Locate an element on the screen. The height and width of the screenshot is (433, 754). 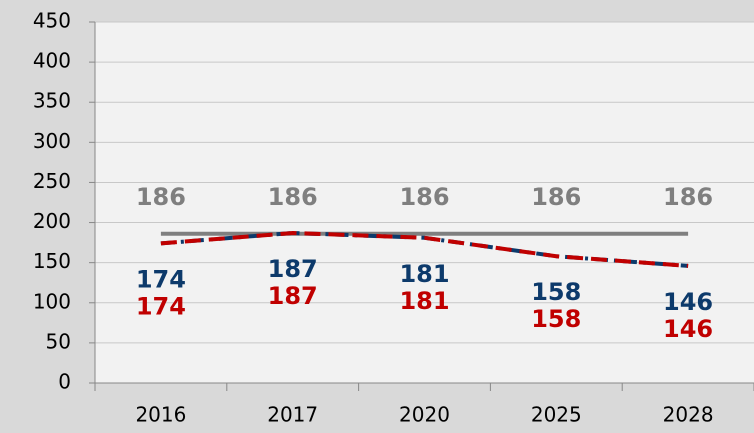
x-tick-label: 2017 is located at coordinates (292, 415).